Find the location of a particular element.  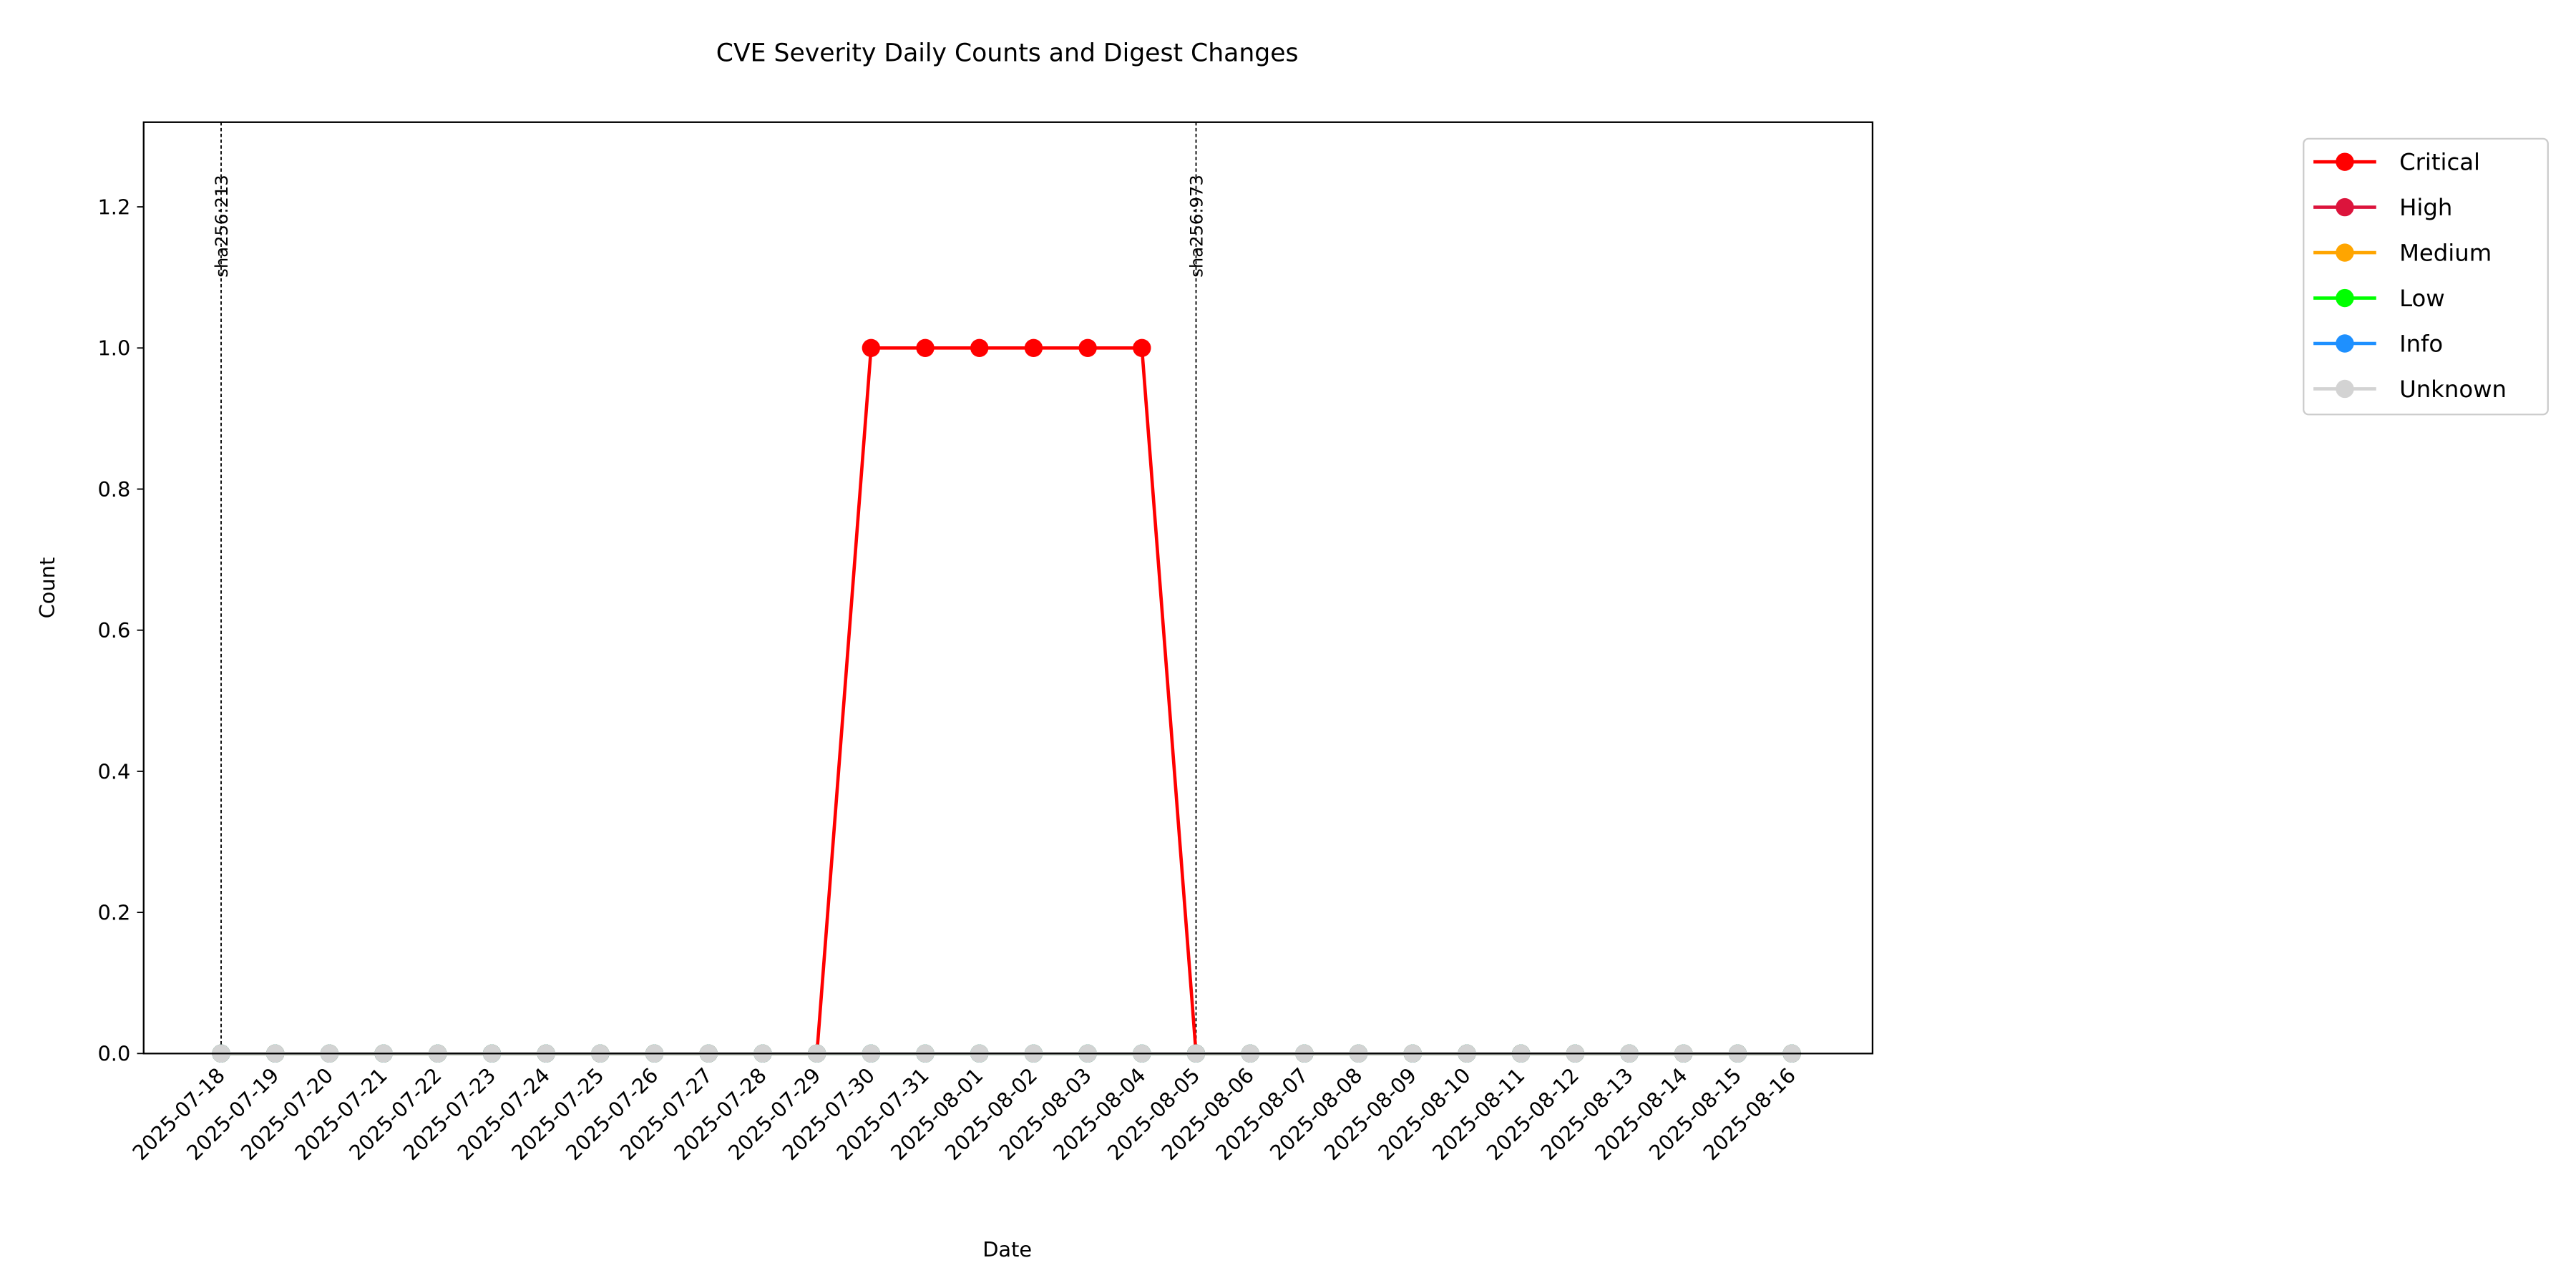

y-tick-label: 0.6 is located at coordinates (113, 630).